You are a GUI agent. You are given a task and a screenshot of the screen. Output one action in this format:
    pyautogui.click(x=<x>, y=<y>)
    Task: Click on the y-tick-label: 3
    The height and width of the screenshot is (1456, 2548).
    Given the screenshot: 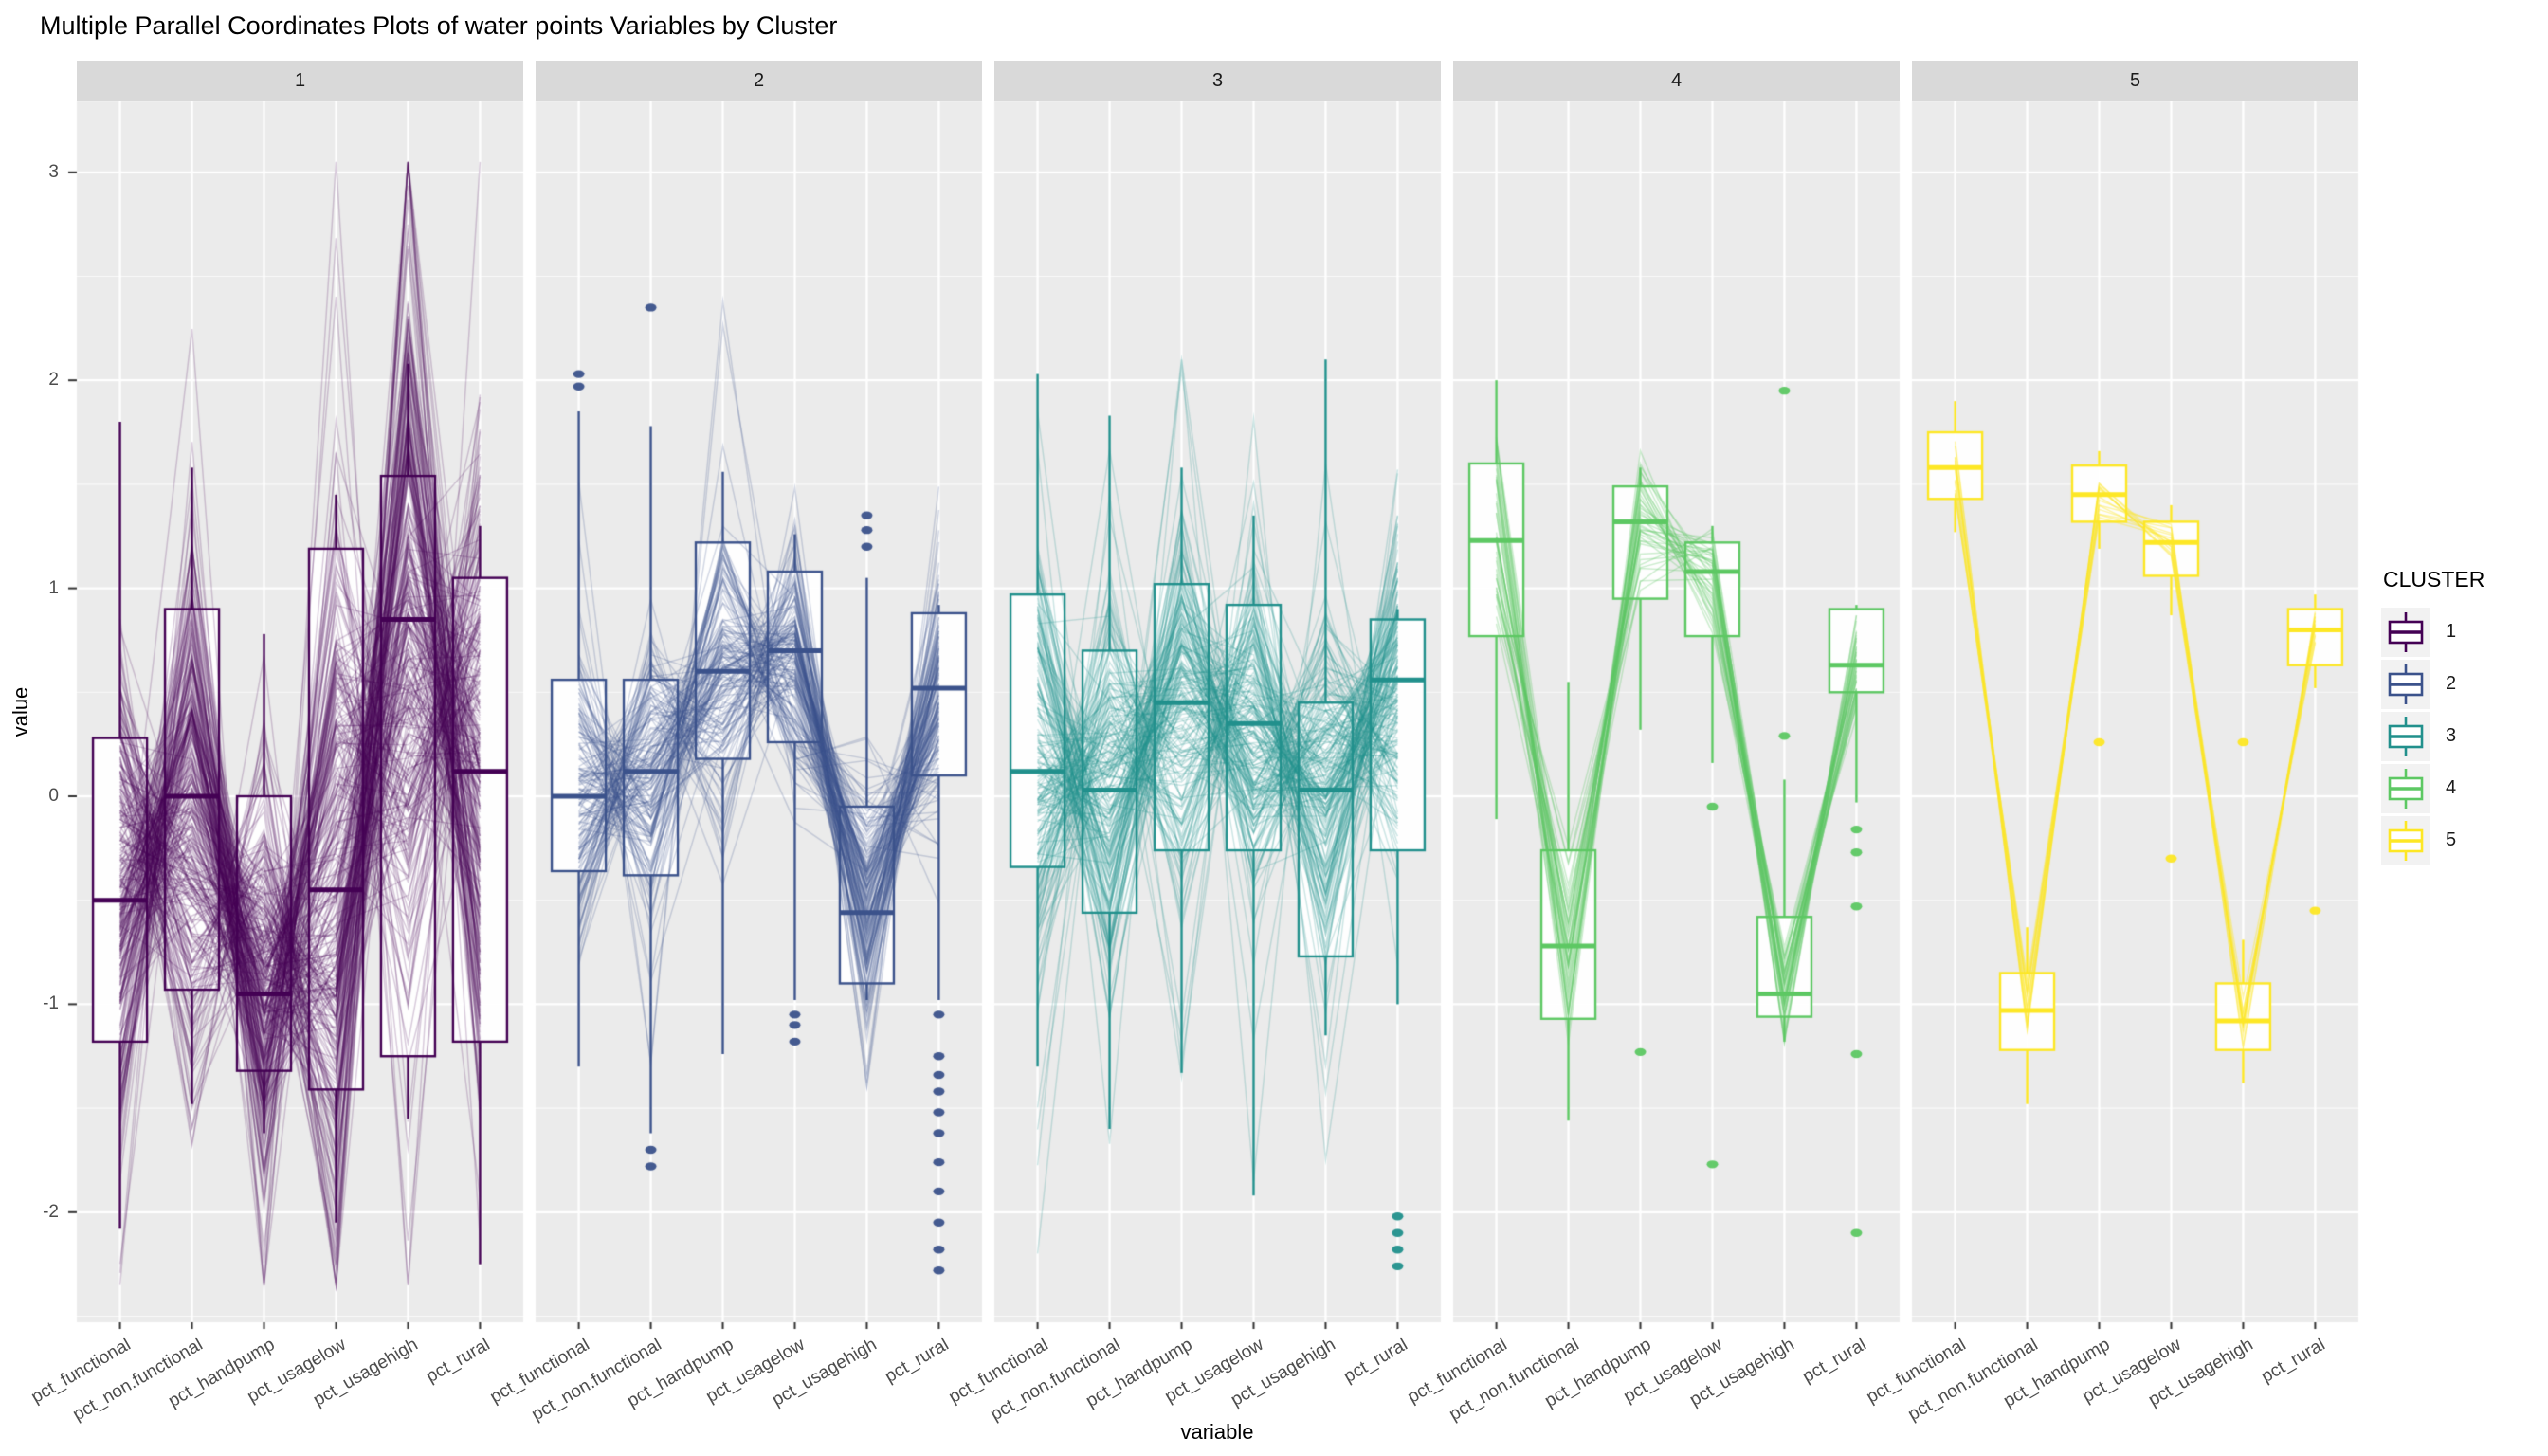 What is the action you would take?
    pyautogui.click(x=53, y=171)
    